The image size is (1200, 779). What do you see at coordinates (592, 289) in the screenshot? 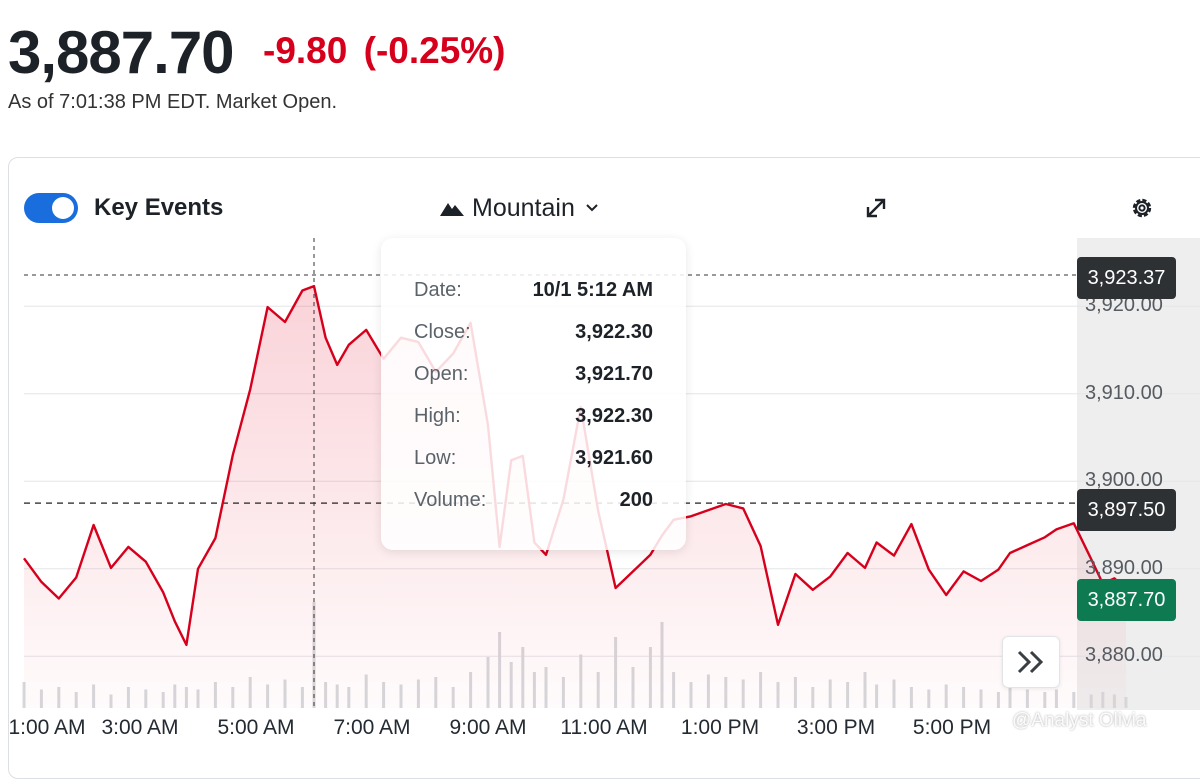
I see `tooltip-value: 10/1 5:12 AM` at bounding box center [592, 289].